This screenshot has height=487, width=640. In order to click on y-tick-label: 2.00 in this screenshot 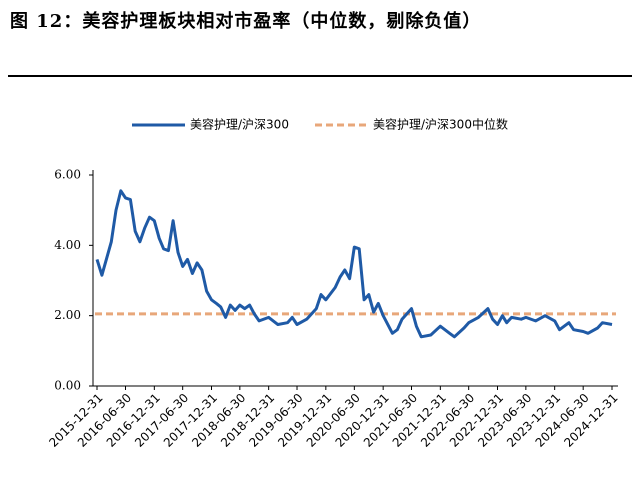, I will do `click(67, 315)`.